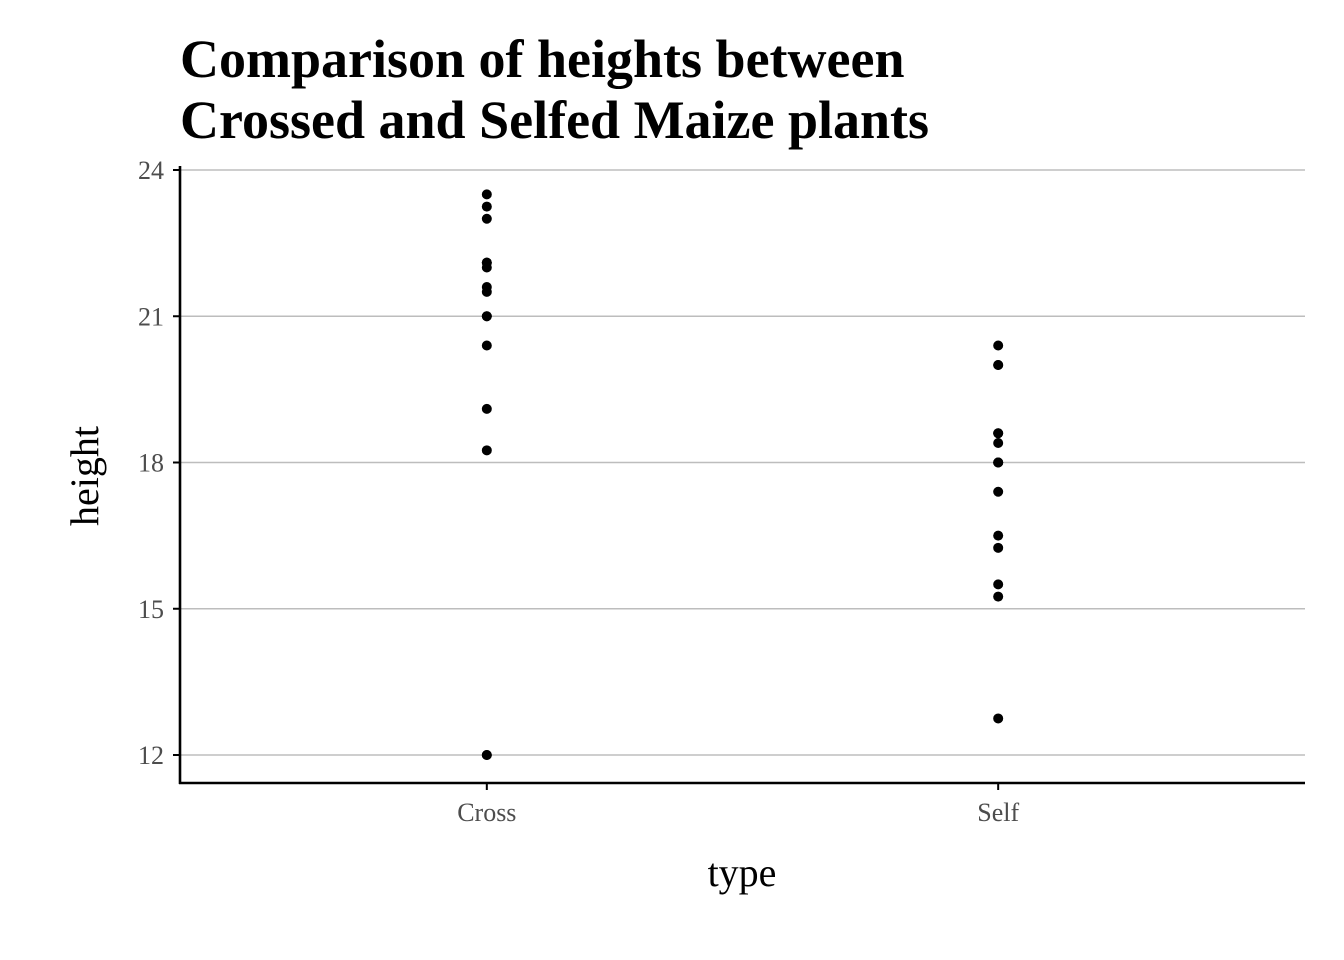 The image size is (1344, 960). Describe the element at coordinates (742, 872) in the screenshot. I see `x-axis-title: type` at that location.